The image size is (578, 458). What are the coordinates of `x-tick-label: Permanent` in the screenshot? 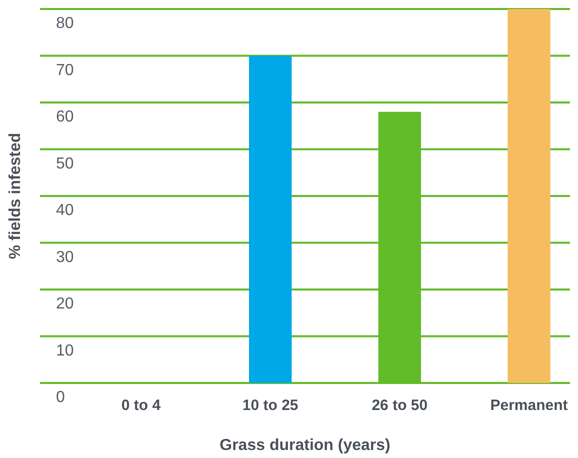 It's located at (529, 405).